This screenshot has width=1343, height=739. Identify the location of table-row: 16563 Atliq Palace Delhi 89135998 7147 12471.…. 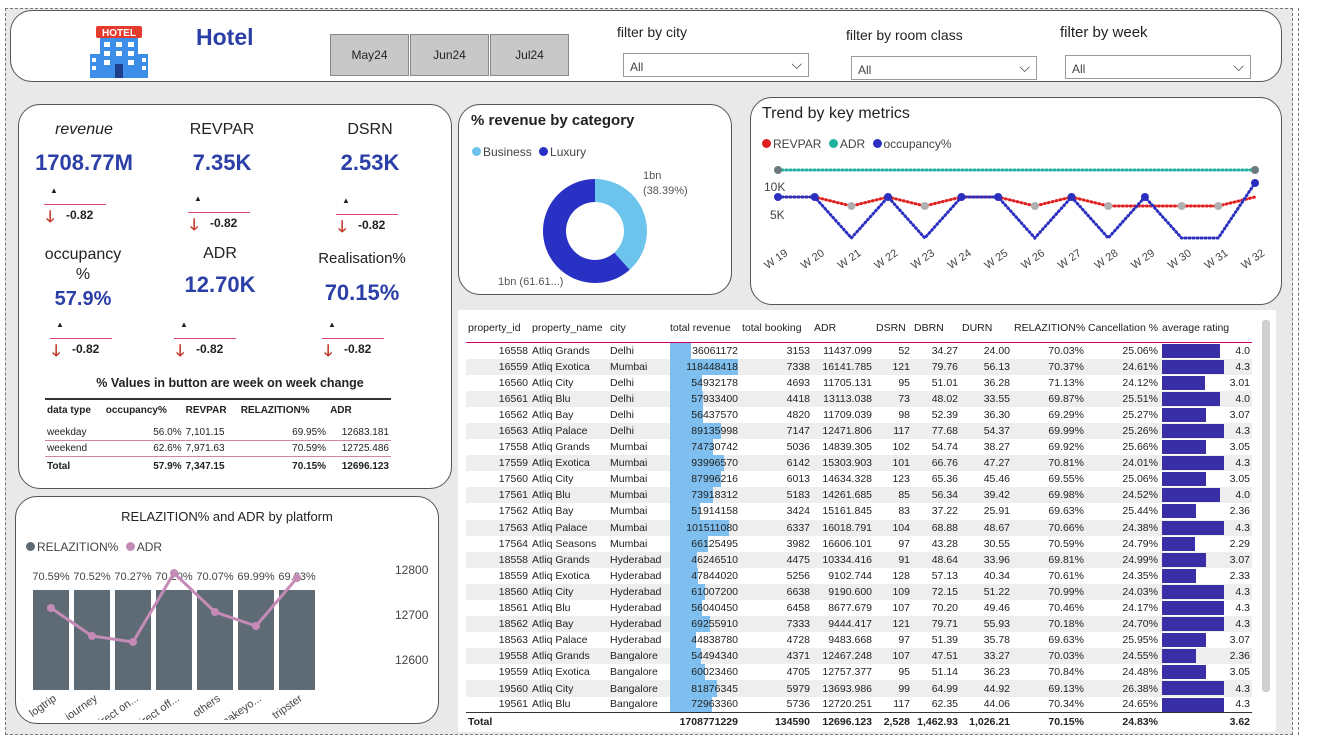
(859, 431).